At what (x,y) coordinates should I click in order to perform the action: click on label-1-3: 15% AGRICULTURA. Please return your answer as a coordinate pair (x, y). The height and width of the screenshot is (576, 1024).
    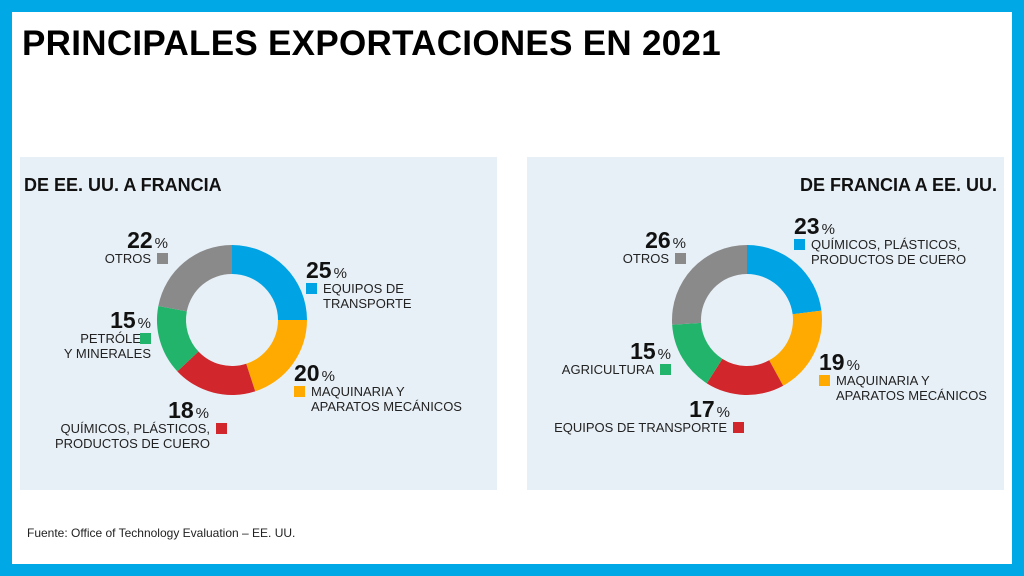
    Looking at the image, I should click on (616, 358).